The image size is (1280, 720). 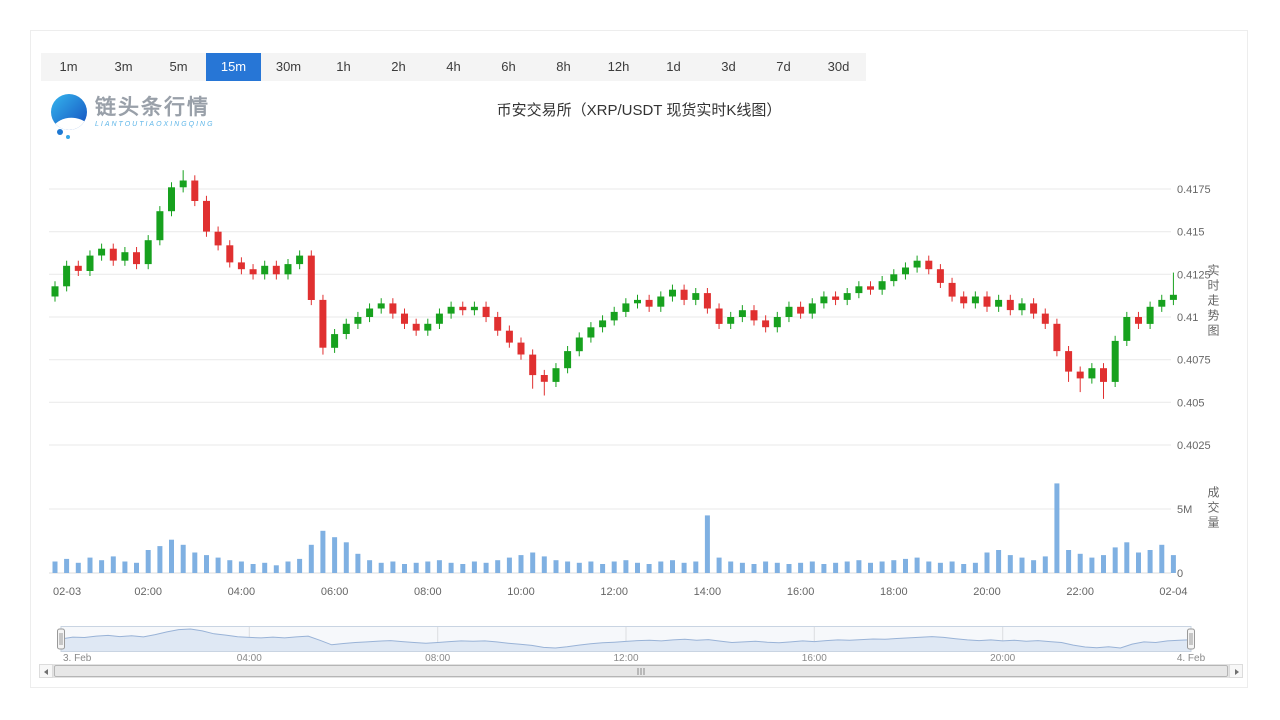 I want to click on timeframe-button-1h: 1h, so click(x=343, y=66).